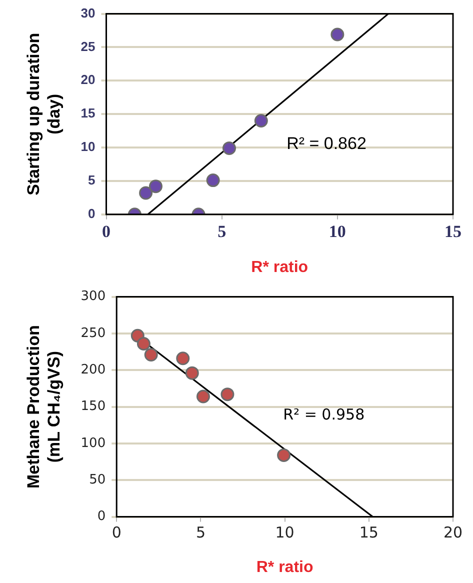 Image resolution: width=473 pixels, height=583 pixels. I want to click on annotation: R² = 0.958, so click(324, 414).